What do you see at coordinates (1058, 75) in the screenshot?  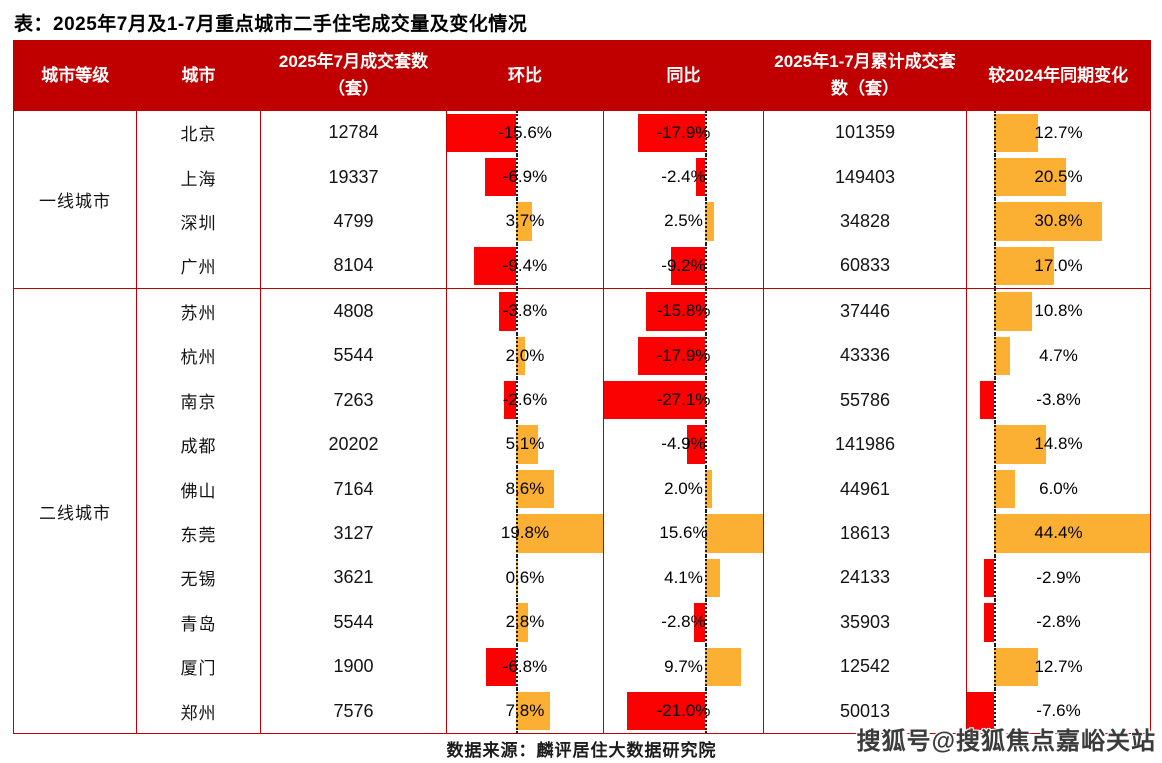 I see `header-change-vs-2024: 较2024年同期变化` at bounding box center [1058, 75].